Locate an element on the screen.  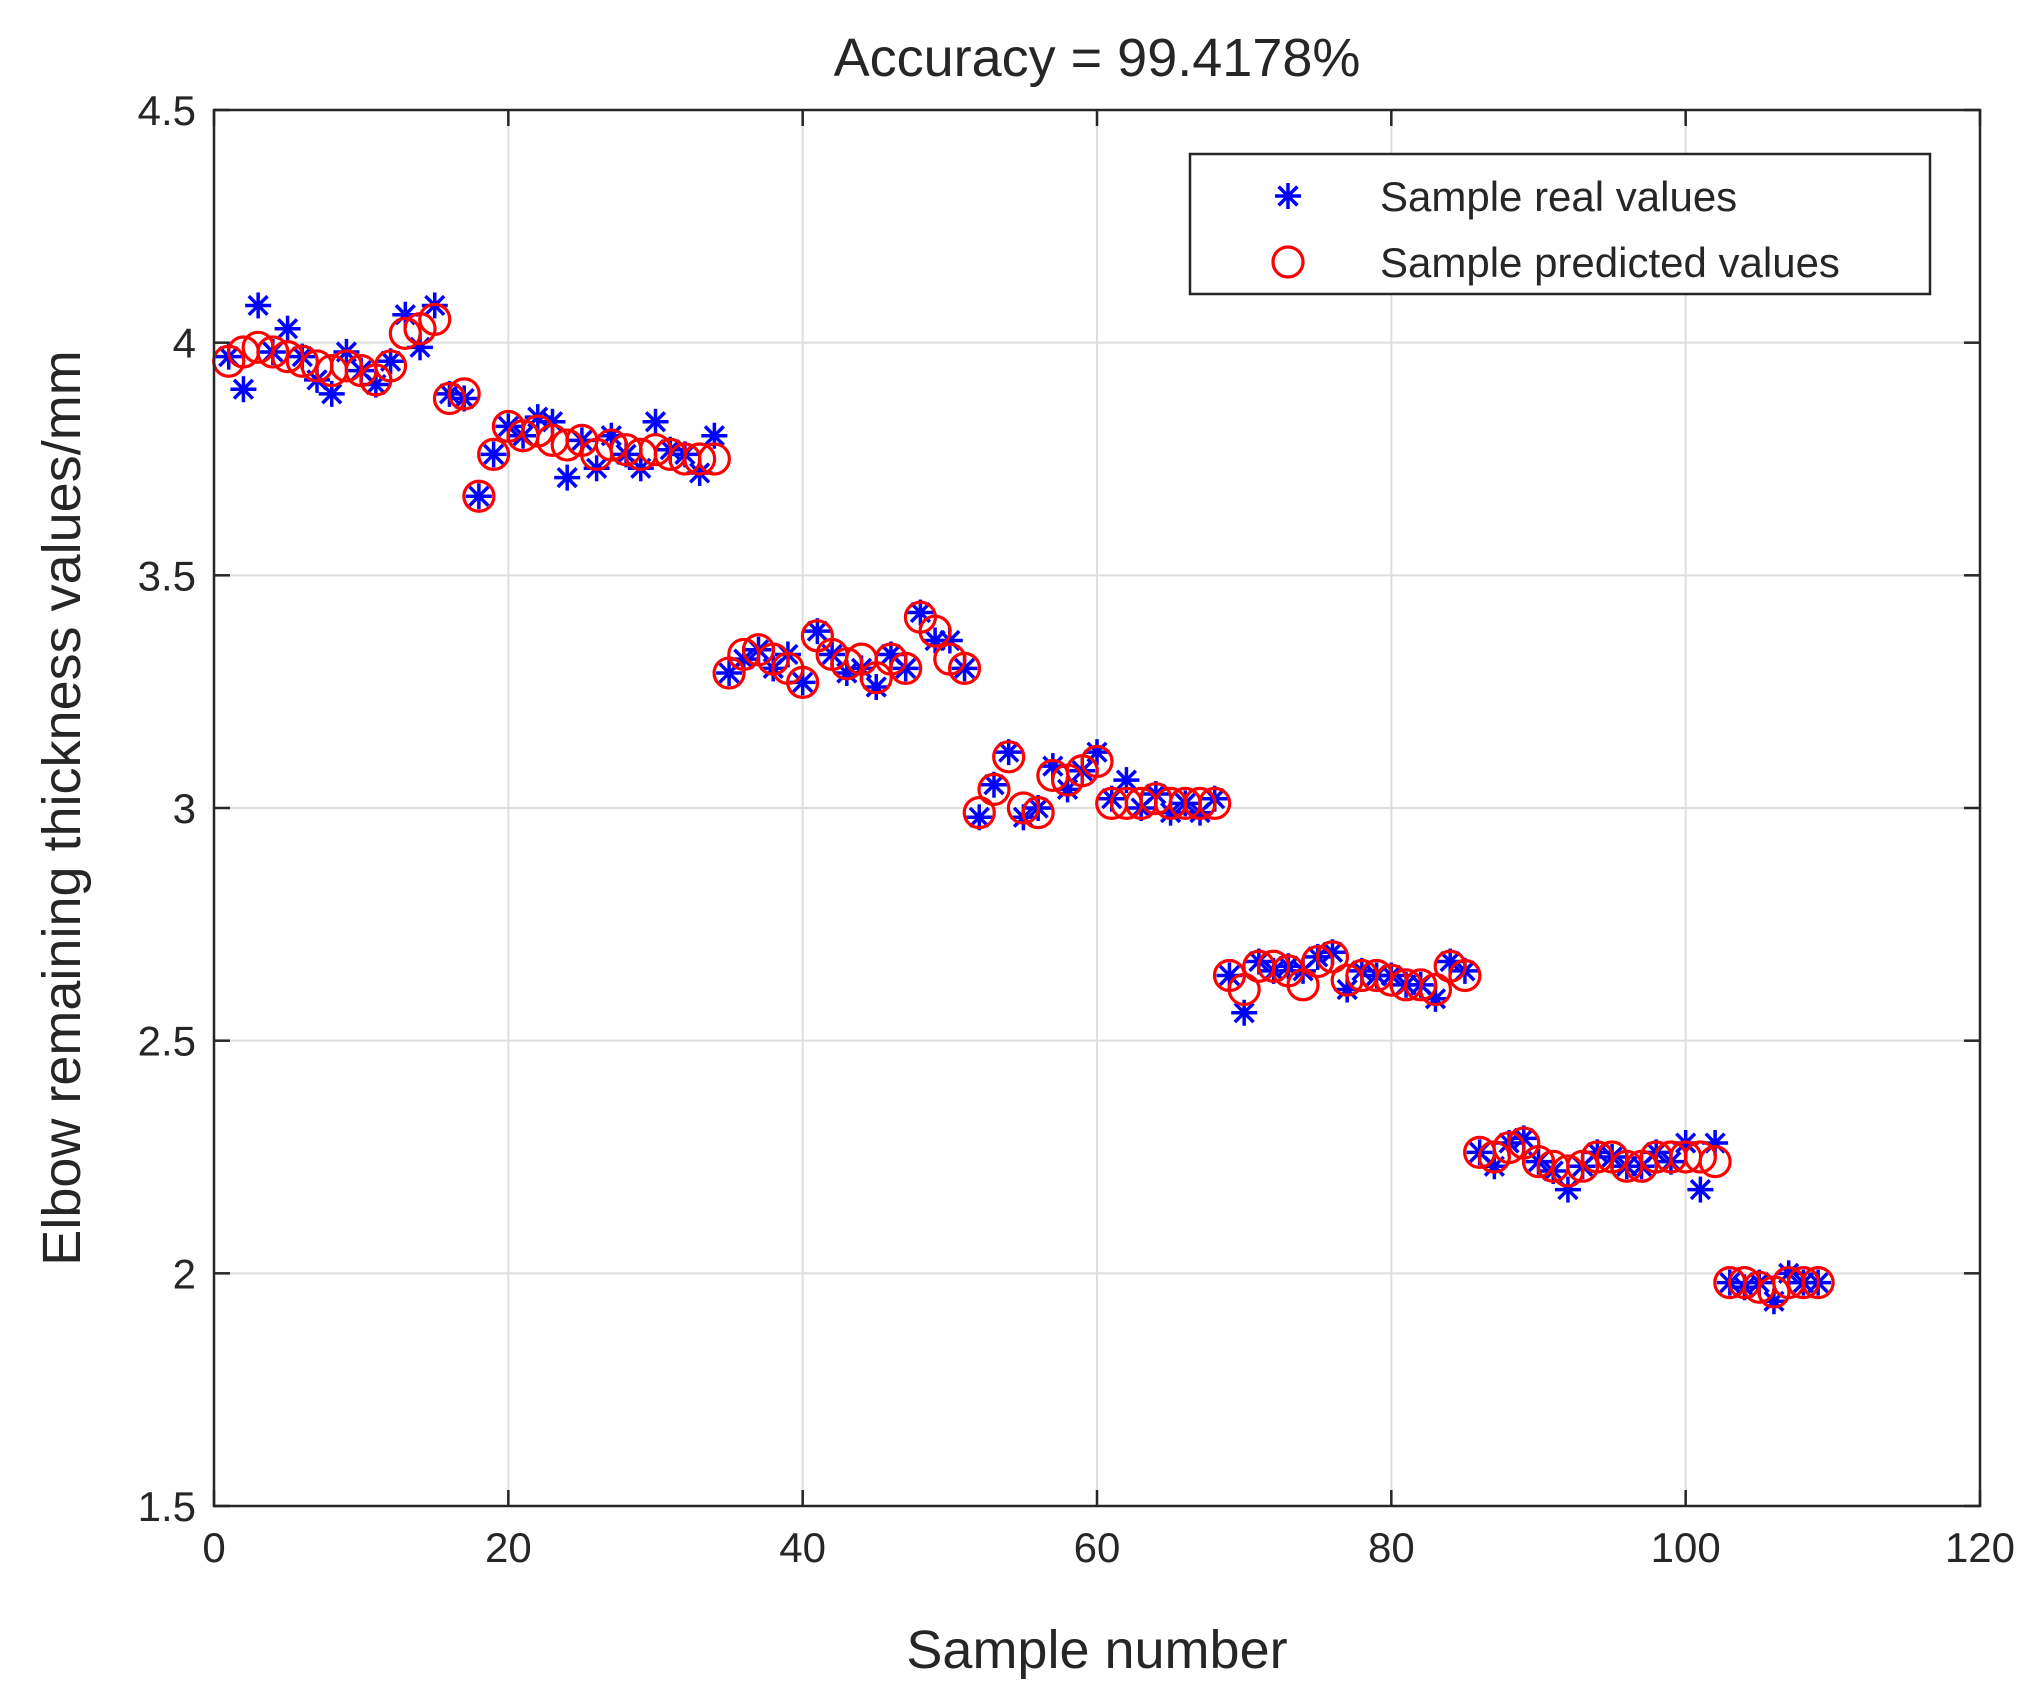
legend-real-label: Sample real values is located at coordinates (1558, 196).